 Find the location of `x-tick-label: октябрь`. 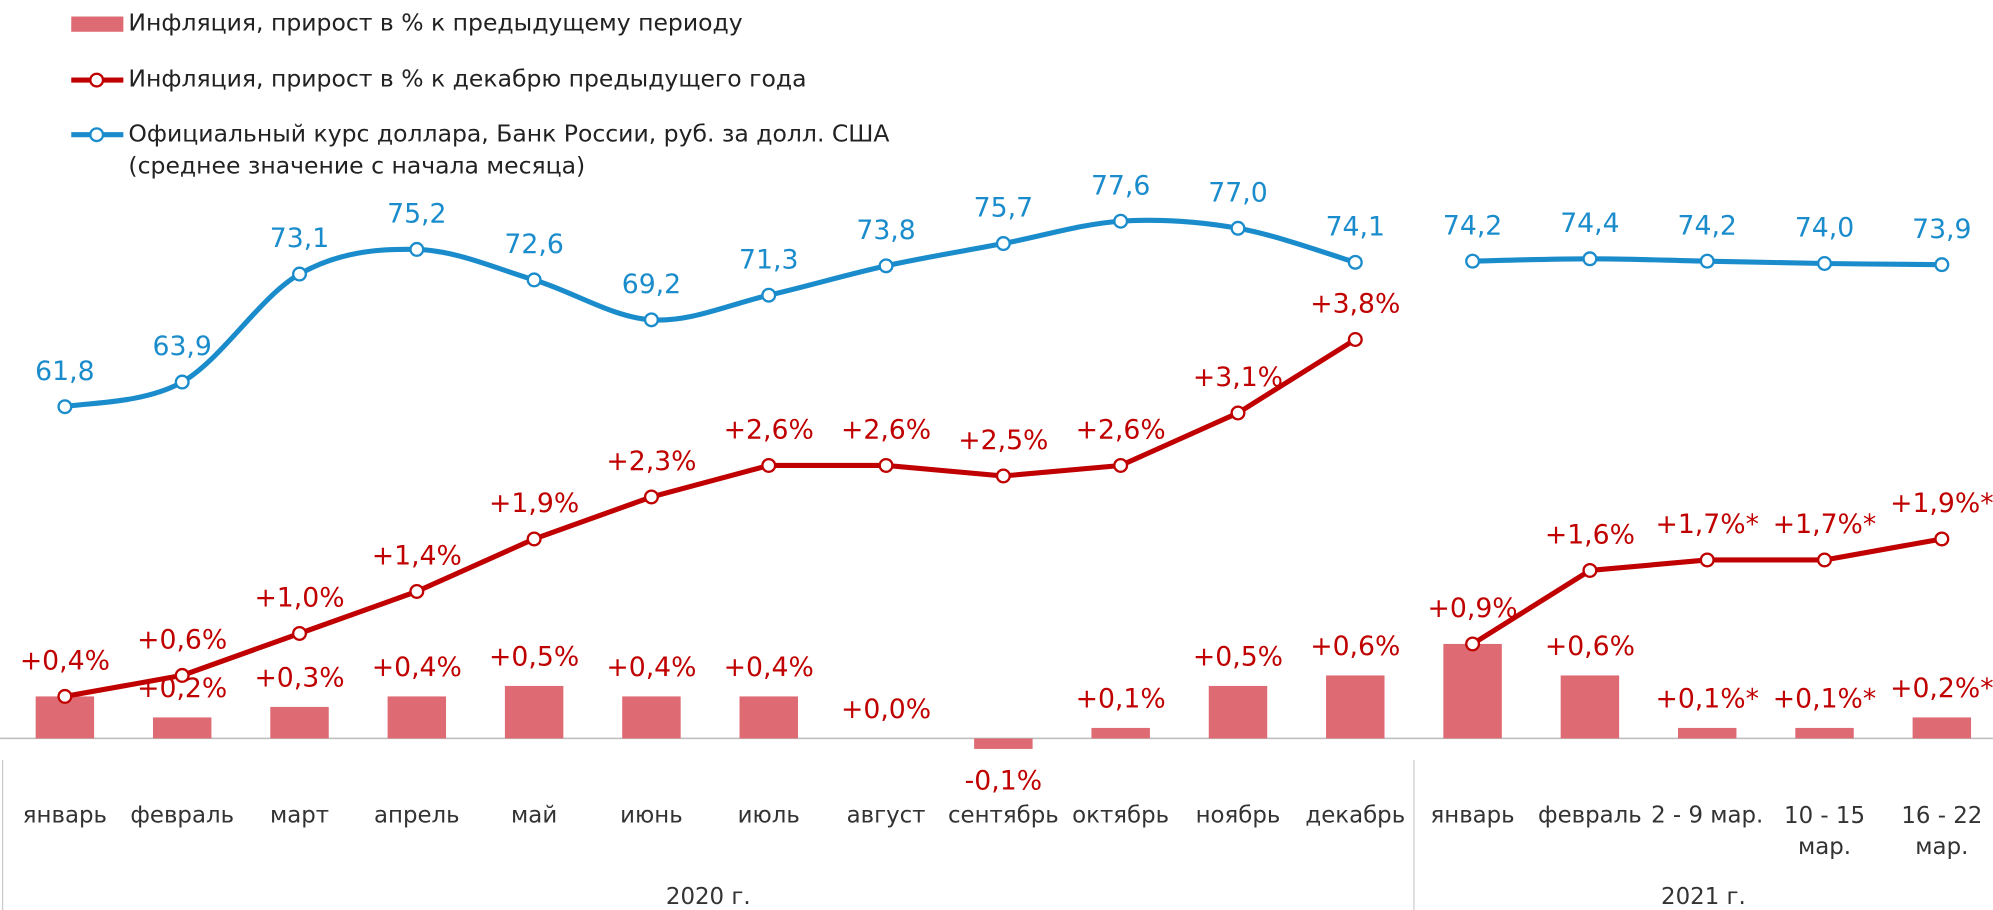

x-tick-label: октябрь is located at coordinates (1120, 815).